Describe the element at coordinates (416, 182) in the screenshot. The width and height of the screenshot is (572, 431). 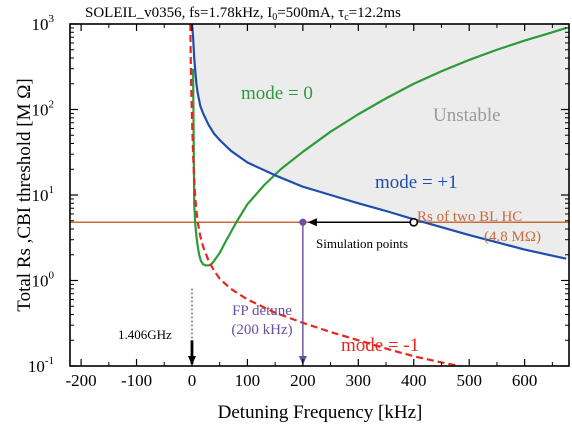
I see `mode-plus1-label: mode = +1` at that location.